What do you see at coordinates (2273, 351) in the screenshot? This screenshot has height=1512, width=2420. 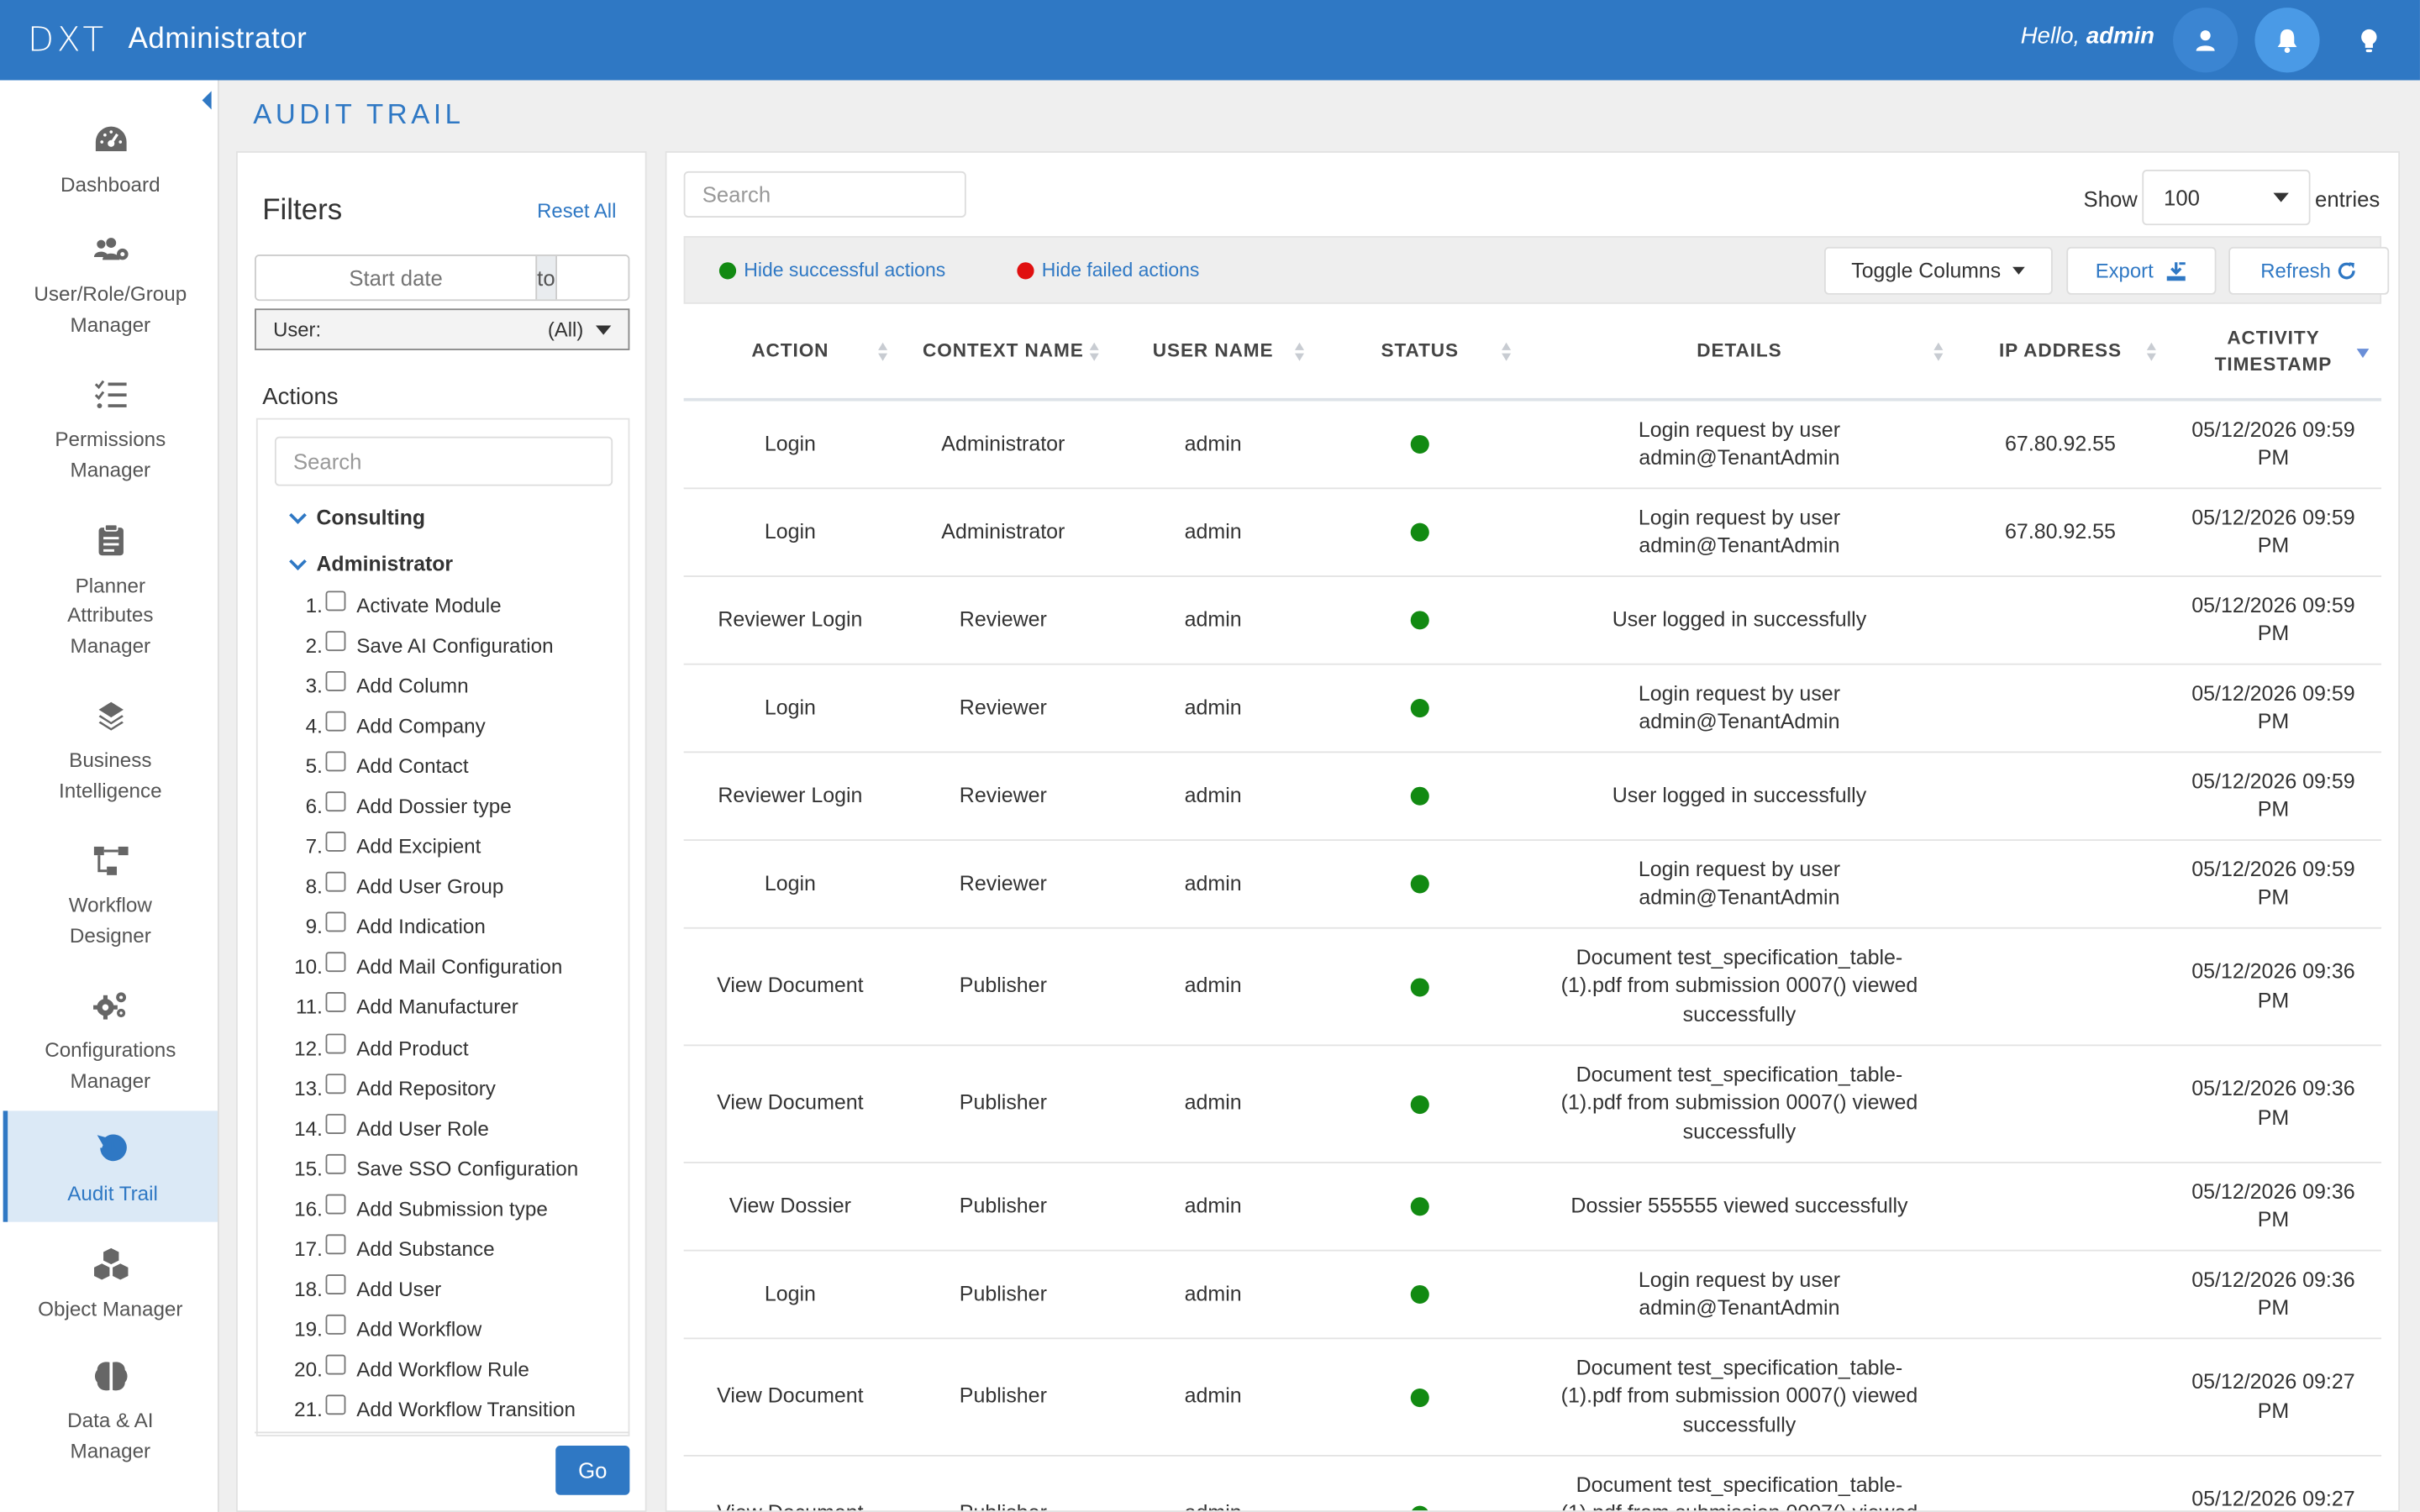 I see `column-header-activity-timestamp: ACTIVITY TIMESTAMP` at bounding box center [2273, 351].